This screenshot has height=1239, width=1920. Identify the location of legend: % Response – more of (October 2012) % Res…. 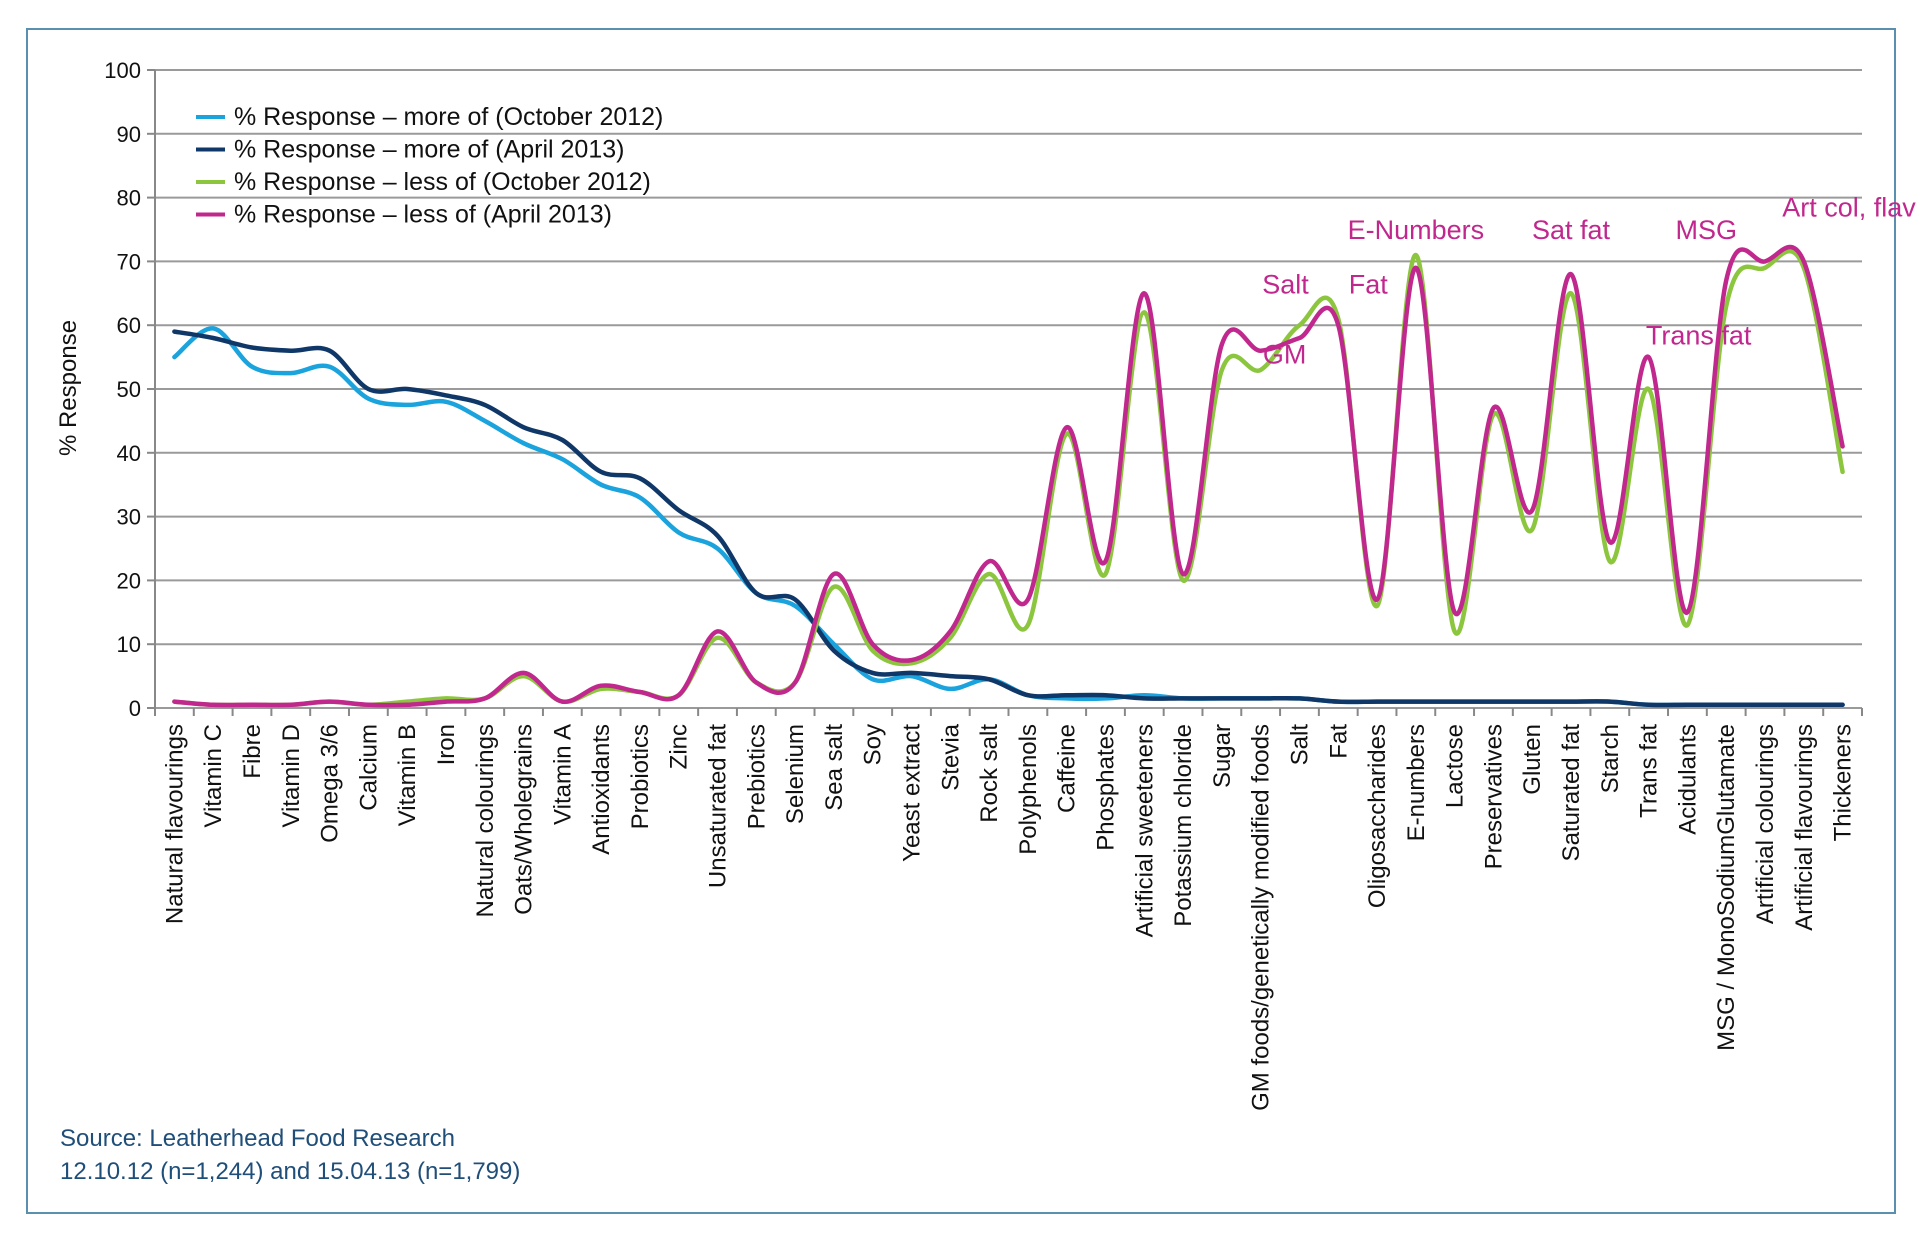
(429, 166).